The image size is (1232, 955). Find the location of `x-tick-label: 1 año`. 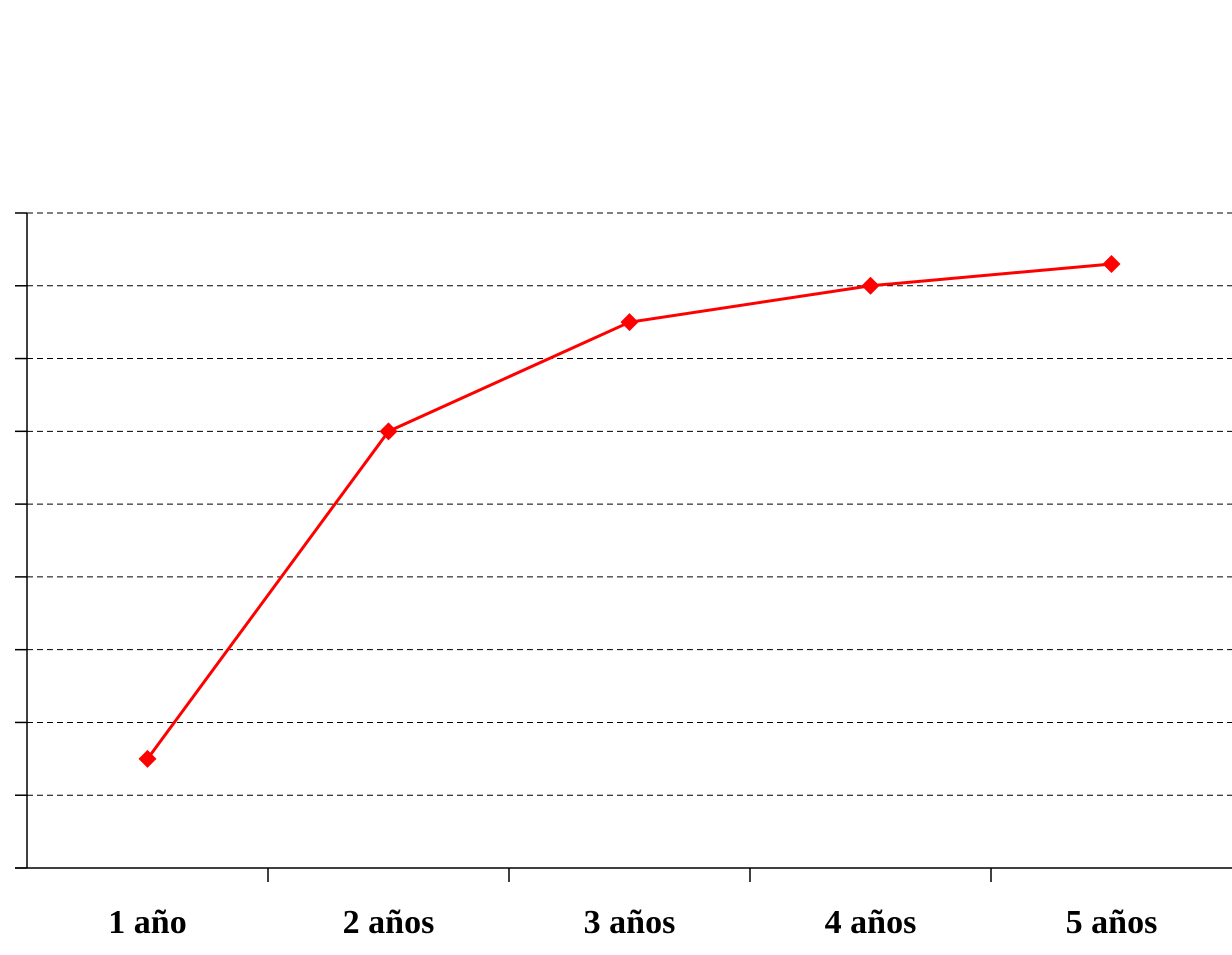

x-tick-label: 1 año is located at coordinates (147, 922).